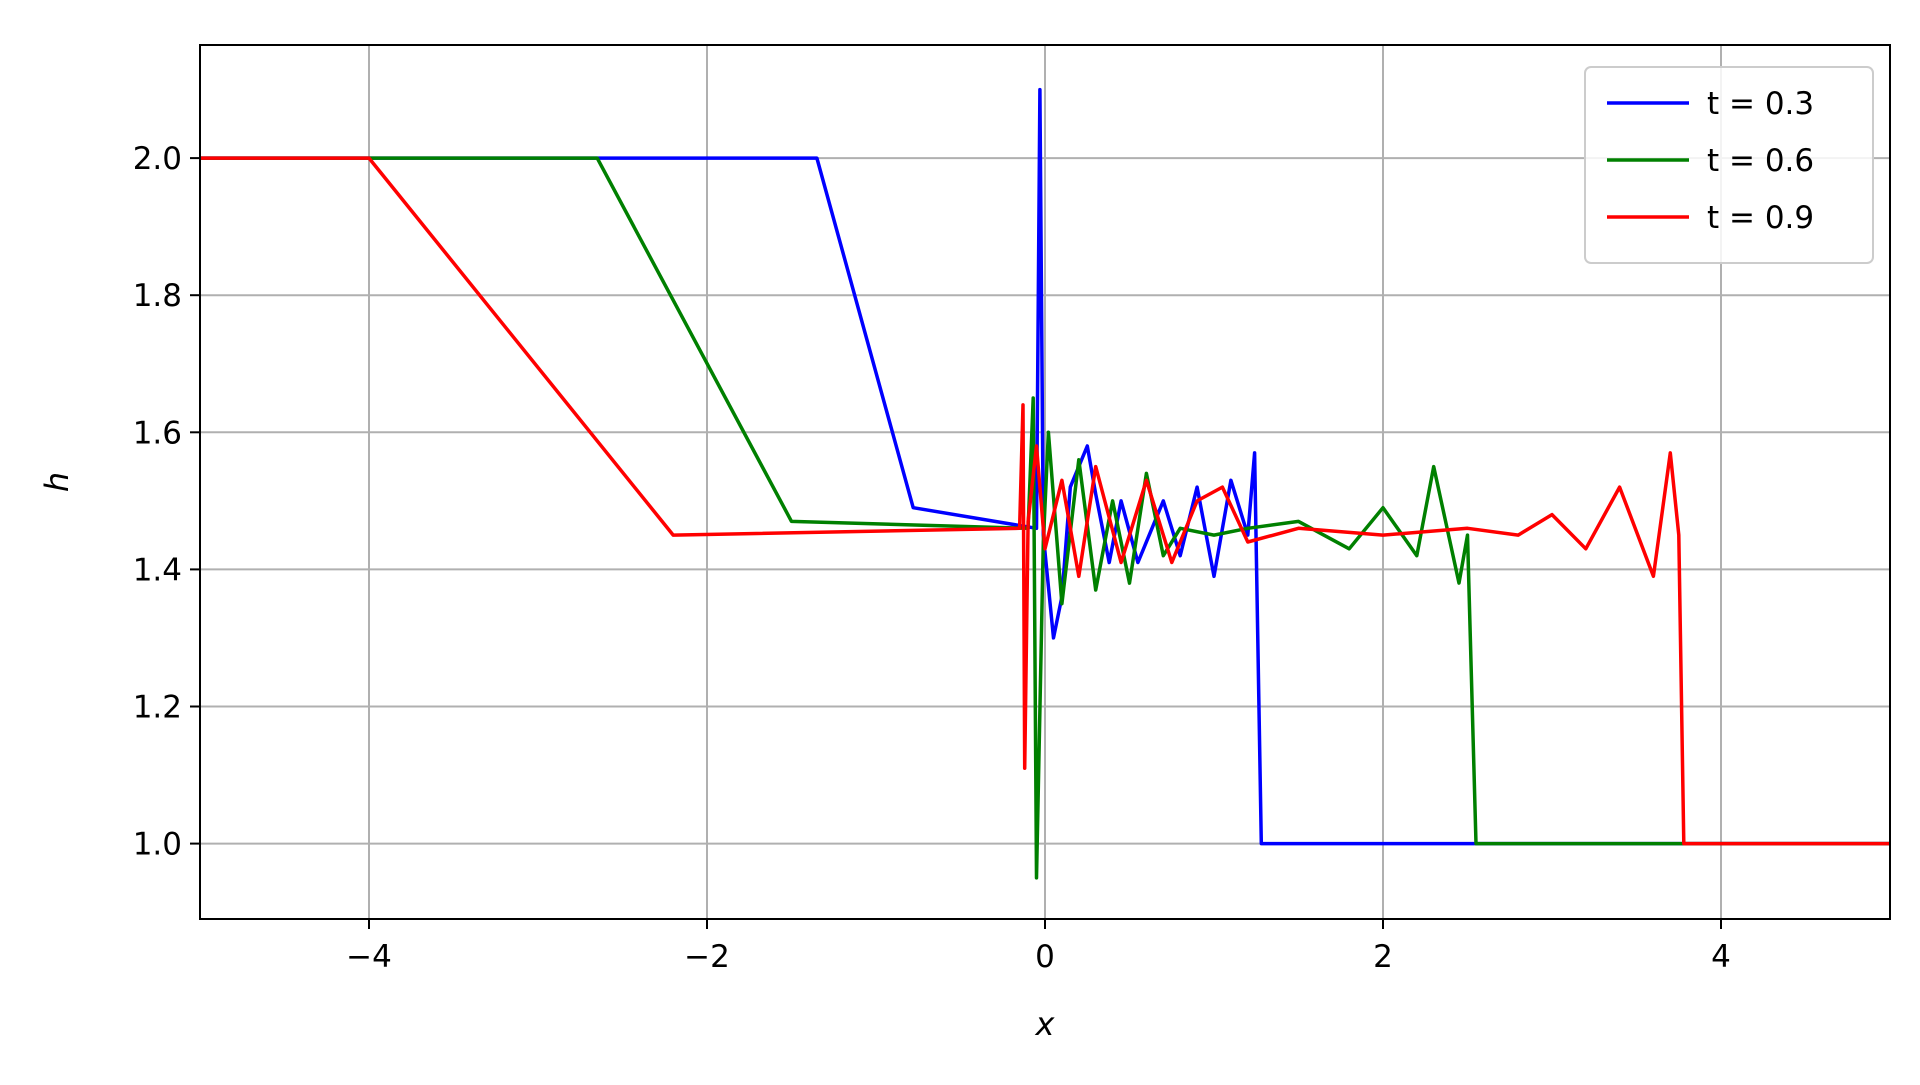 The height and width of the screenshot is (1085, 1920). Describe the element at coordinates (157, 296) in the screenshot. I see `y-tick-label: 1.8` at that location.